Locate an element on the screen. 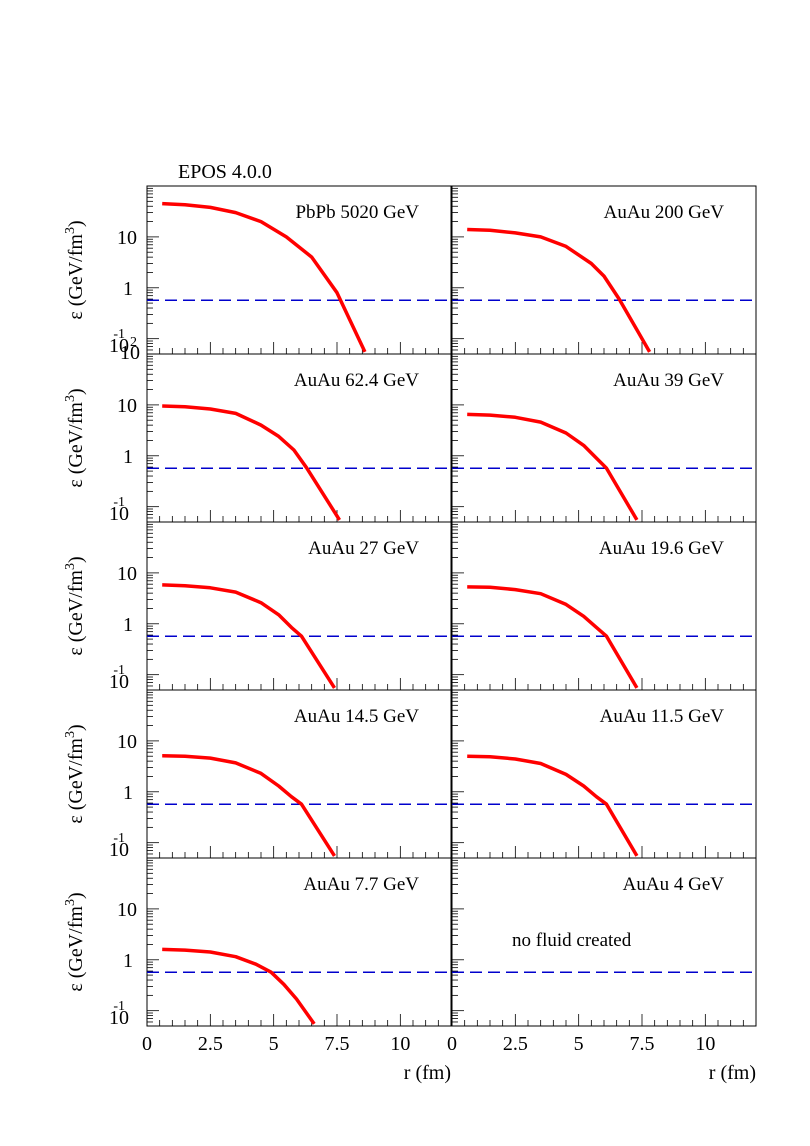 The height and width of the screenshot is (1146, 810). panel-title: PbPb 5020 GeV is located at coordinates (357, 212).